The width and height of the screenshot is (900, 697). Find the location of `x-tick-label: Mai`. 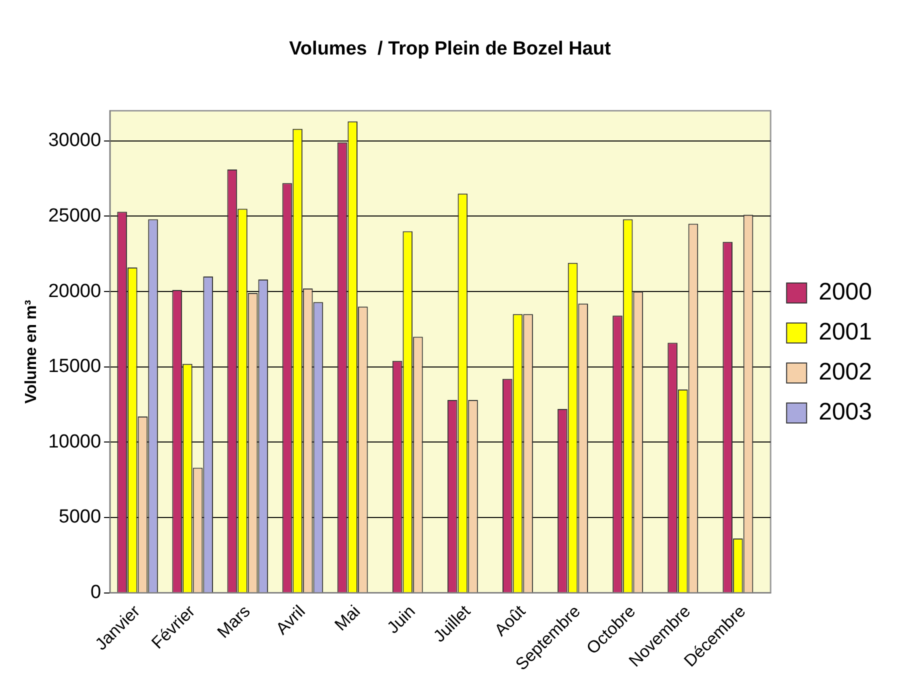

x-tick-label: Mai is located at coordinates (347, 618).